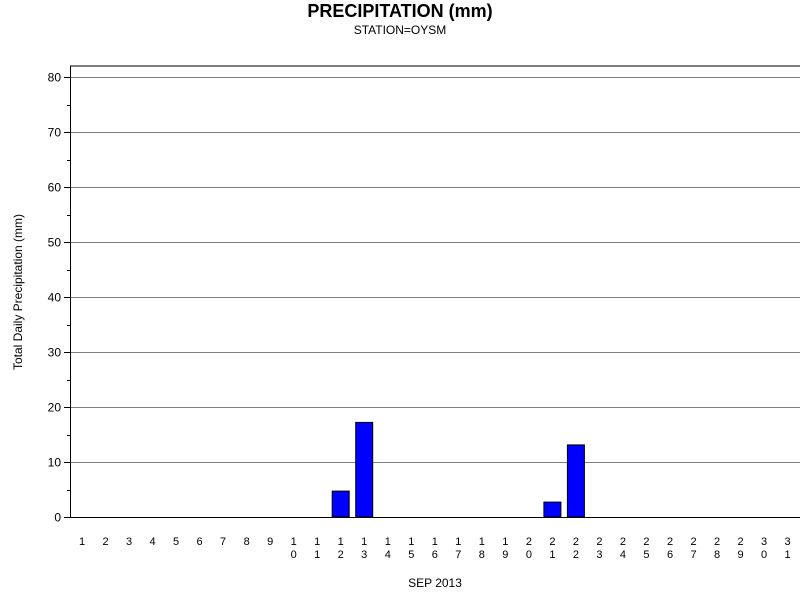  Describe the element at coordinates (55, 298) in the screenshot. I see `y-tick-label: 40` at that location.